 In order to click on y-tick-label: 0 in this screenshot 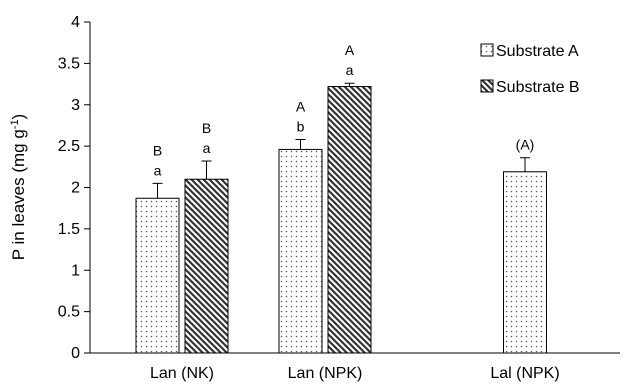, I will do `click(75, 353)`.